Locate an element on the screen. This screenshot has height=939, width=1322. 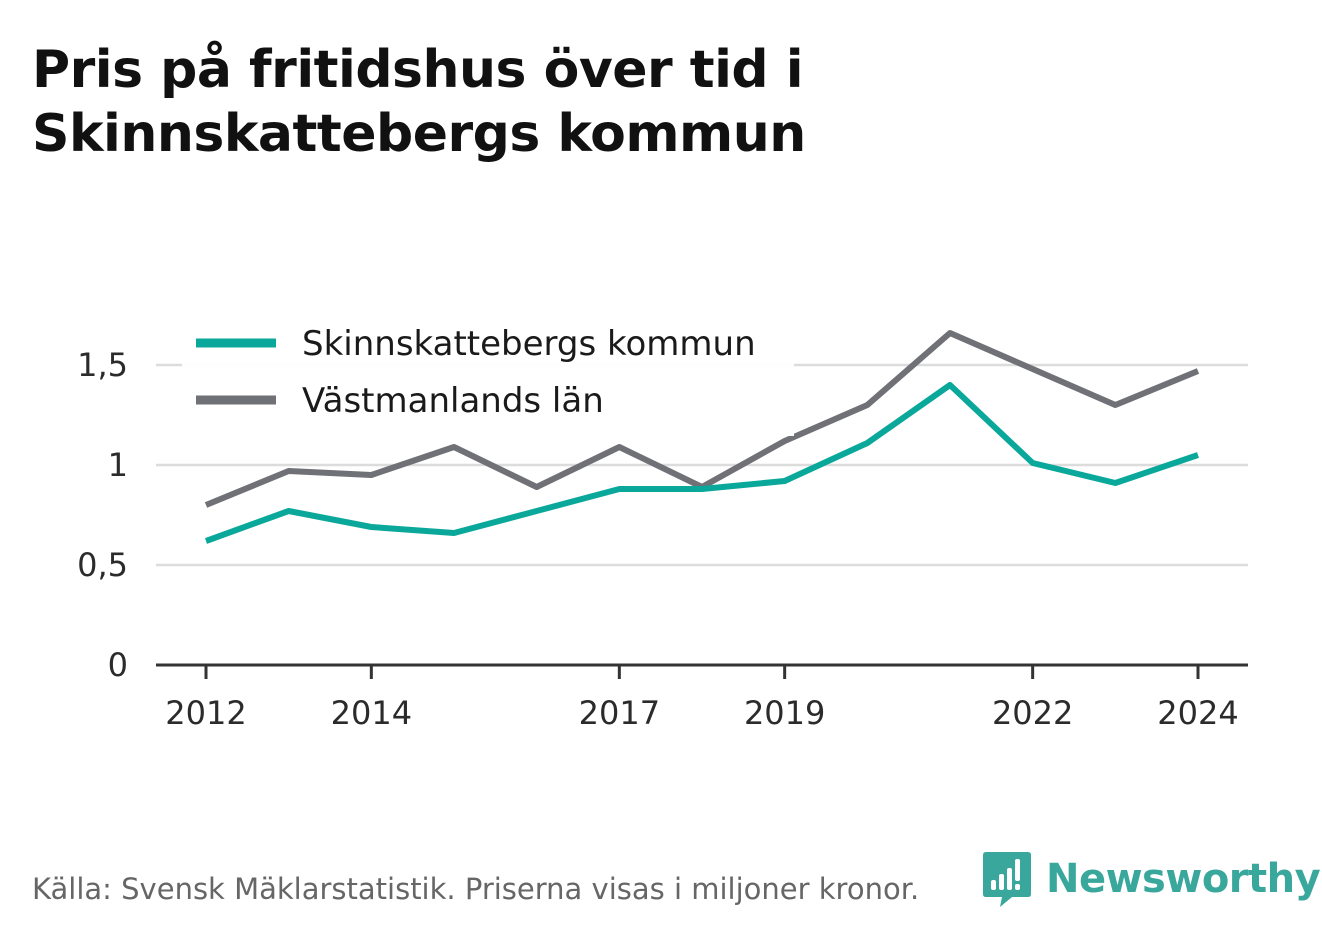
series-line is located at coordinates (701, 463).